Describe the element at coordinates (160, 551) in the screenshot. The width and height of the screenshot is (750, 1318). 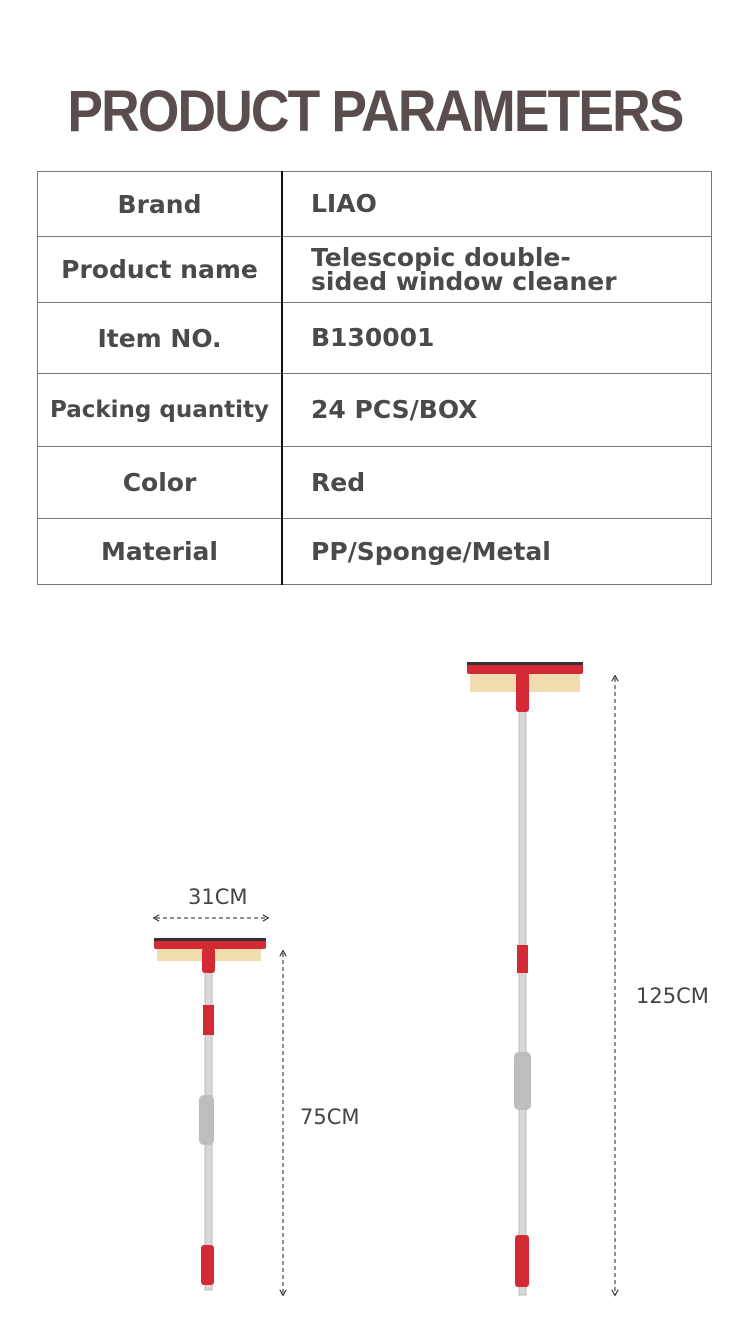
I see `param-key: Material` at that location.